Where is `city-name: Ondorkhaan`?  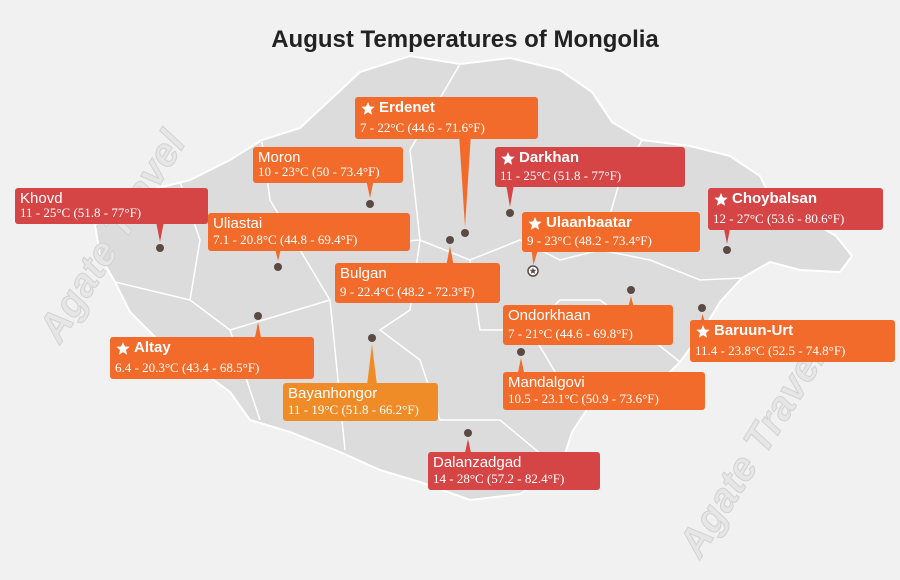 city-name: Ondorkhaan is located at coordinates (549, 315).